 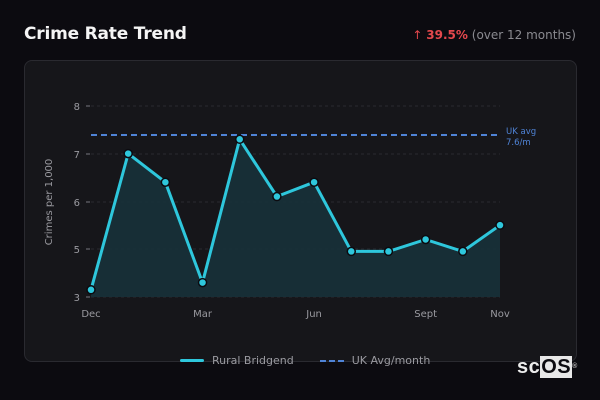 I want to click on logo-text: sc, so click(x=529, y=367).